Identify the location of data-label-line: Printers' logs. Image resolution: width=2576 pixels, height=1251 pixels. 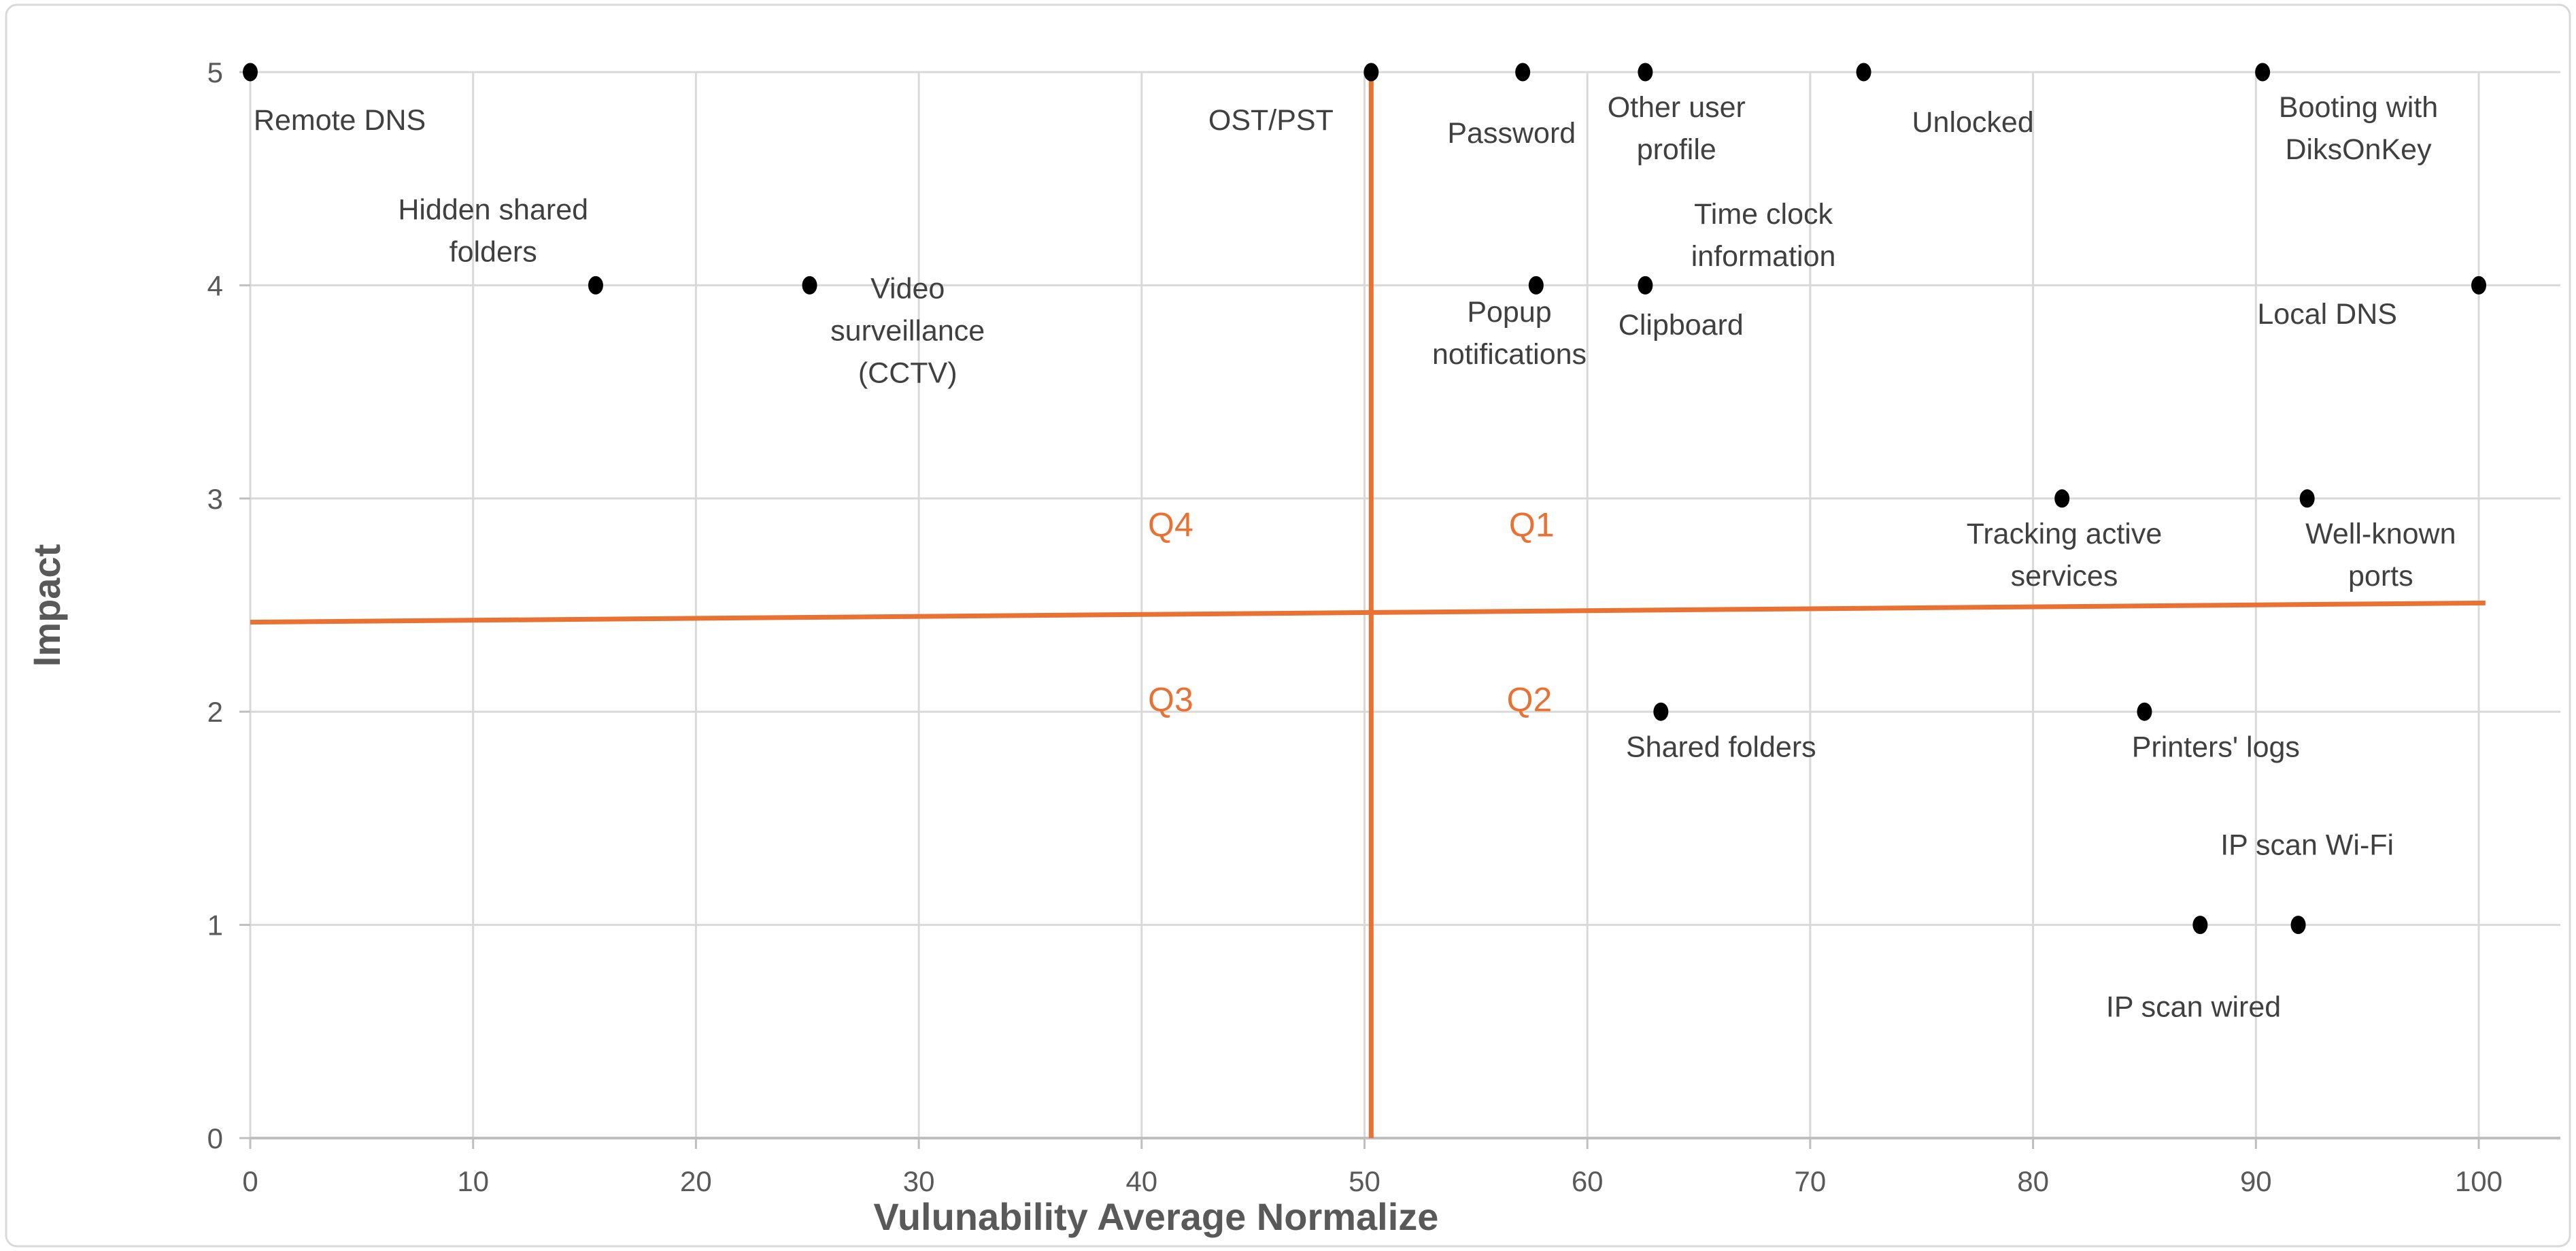
(2216, 747).